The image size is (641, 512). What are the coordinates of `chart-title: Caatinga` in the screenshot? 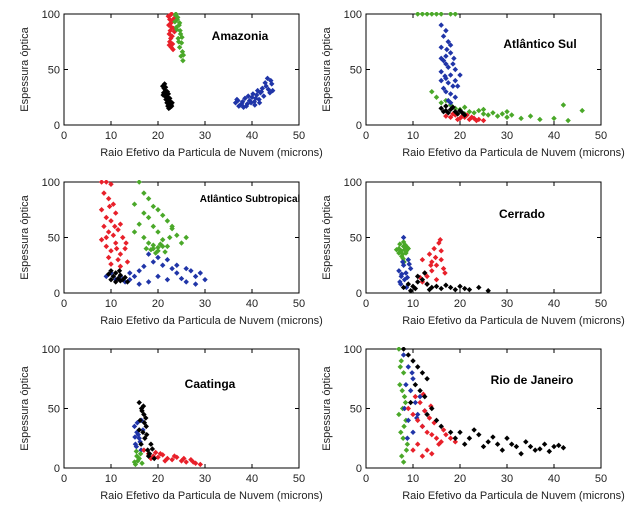 It's located at (210, 384).